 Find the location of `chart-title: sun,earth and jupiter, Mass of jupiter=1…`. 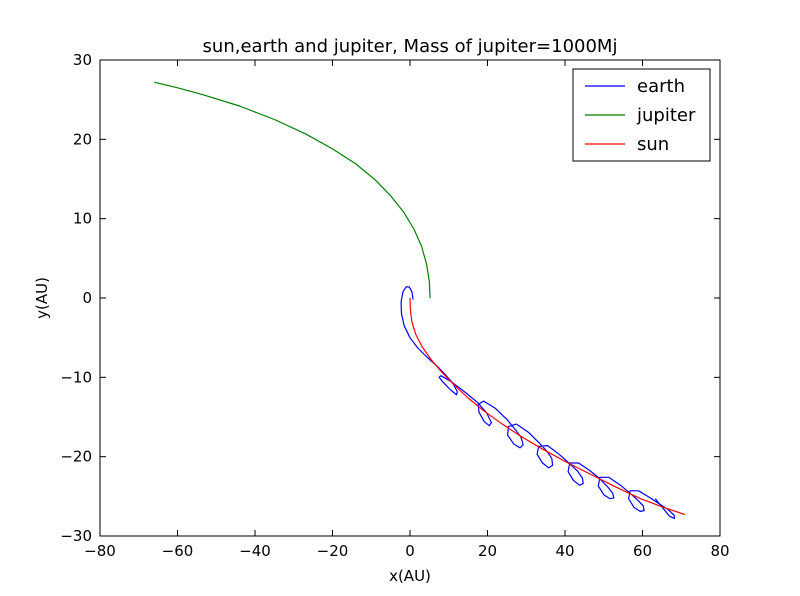

chart-title: sun,earth and jupiter, Mass of jupiter=1… is located at coordinates (410, 46).